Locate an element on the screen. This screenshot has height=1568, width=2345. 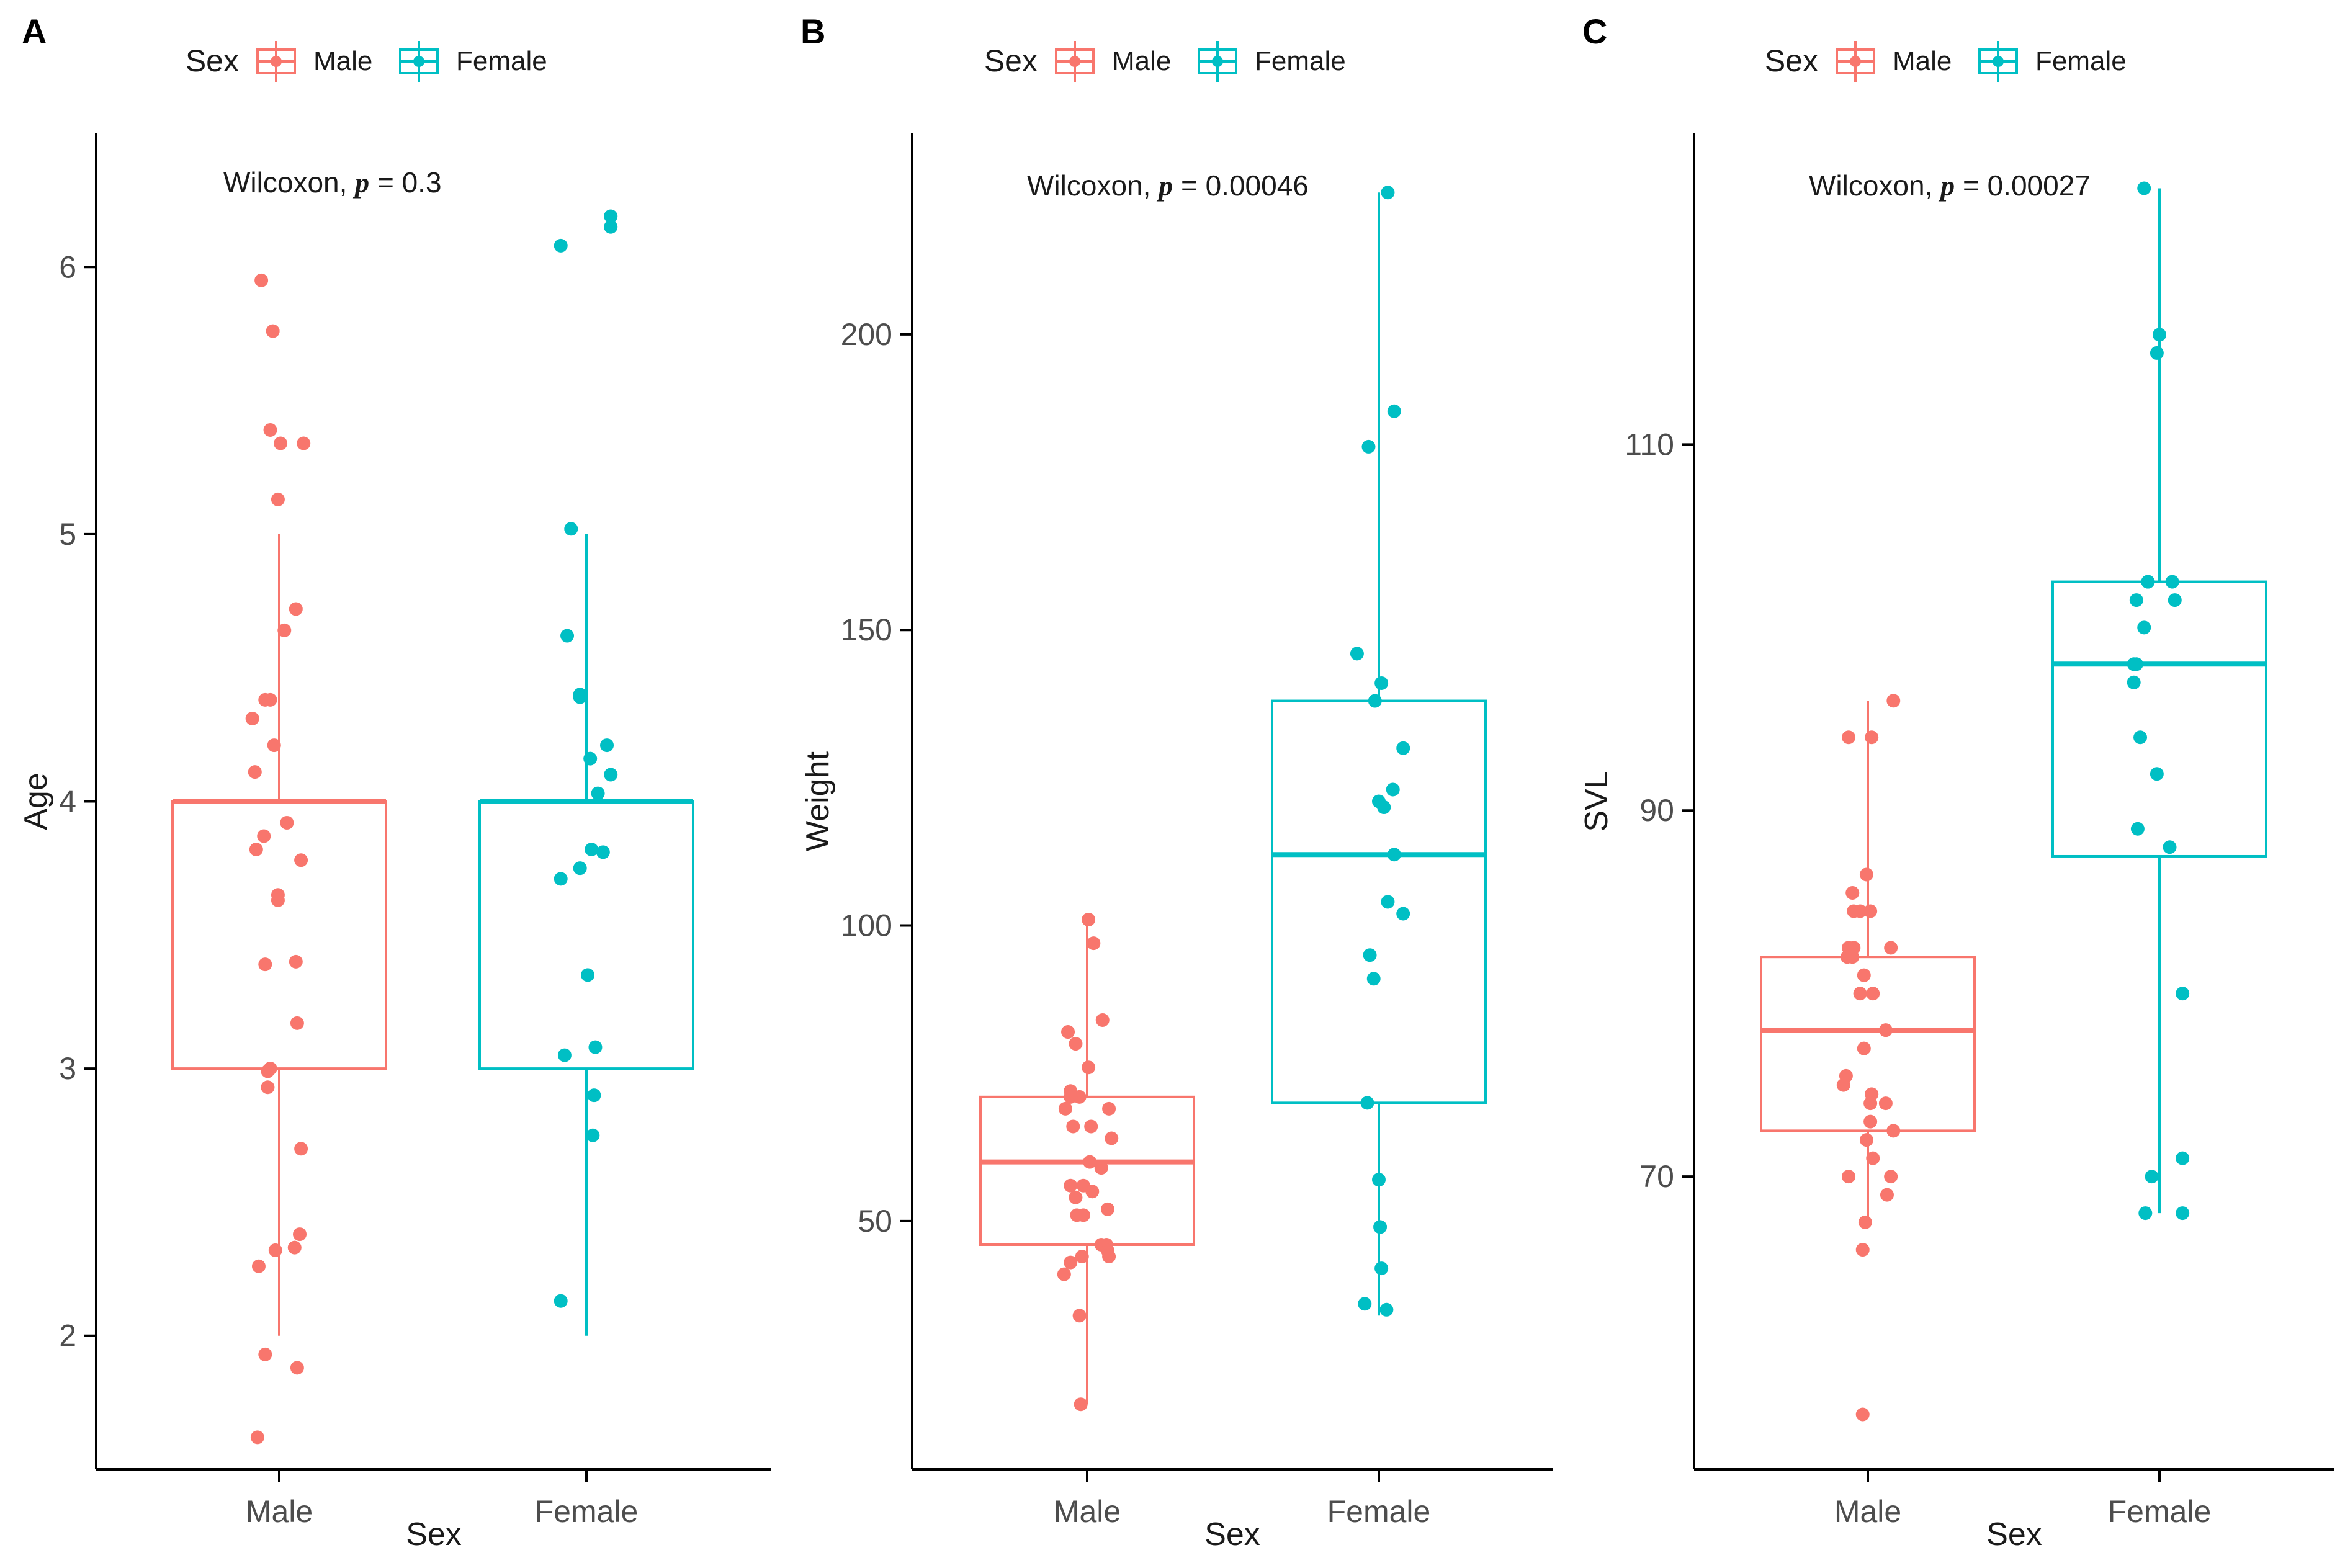
annotation-p-value: = 0.3 is located at coordinates (405, 182).